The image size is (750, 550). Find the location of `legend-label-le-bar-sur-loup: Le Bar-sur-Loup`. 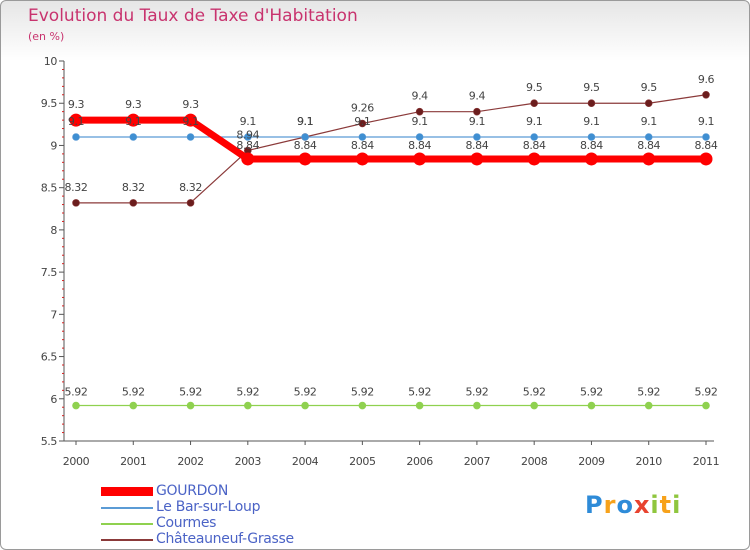

legend-label-le-bar-sur-loup: Le Bar-sur-Loup is located at coordinates (208, 507).